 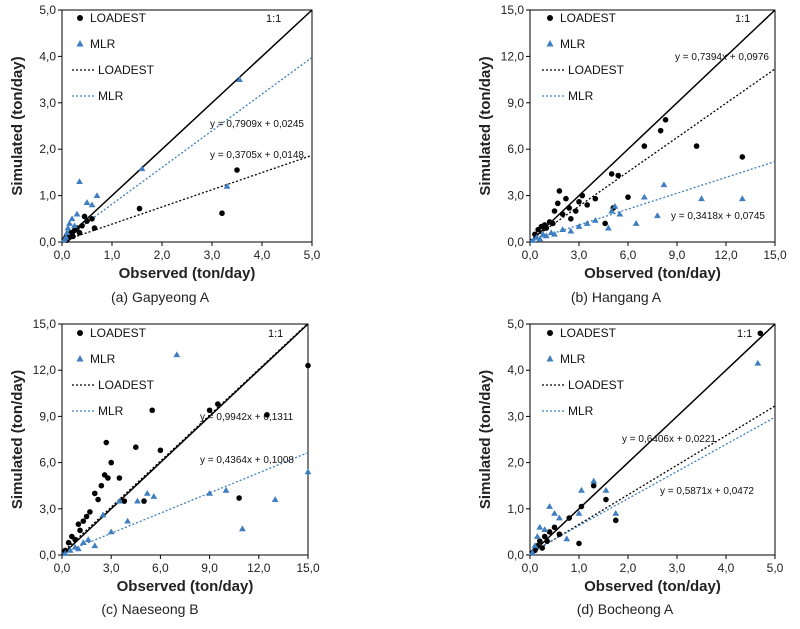 I want to click on trendline-equation: y = 0,5871x + 0,0472, so click(x=707, y=491).